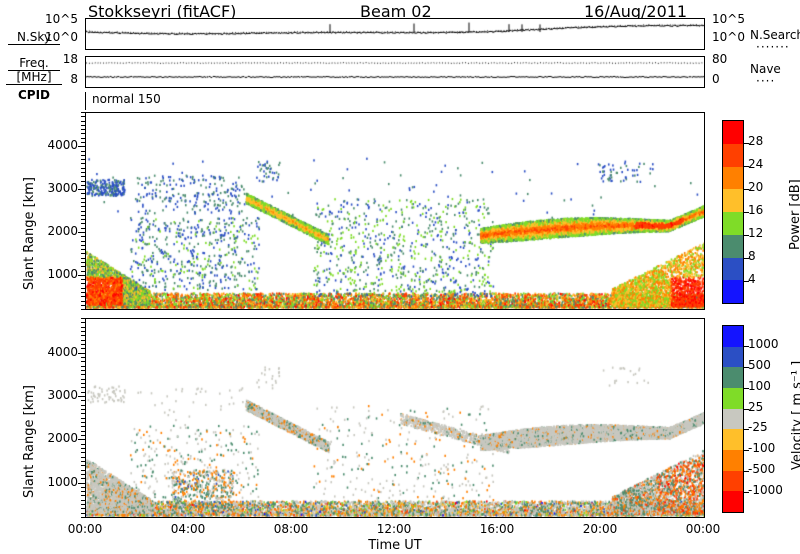  I want to click on freq-label-line2: [MHz], so click(34, 77).